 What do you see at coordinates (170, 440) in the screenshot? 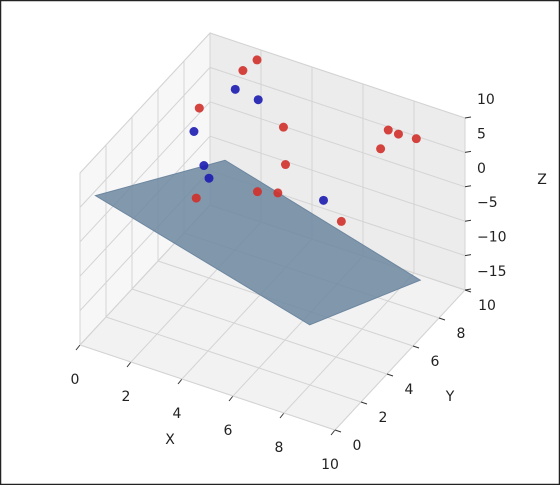
I see `x-axis-label: X` at bounding box center [170, 440].